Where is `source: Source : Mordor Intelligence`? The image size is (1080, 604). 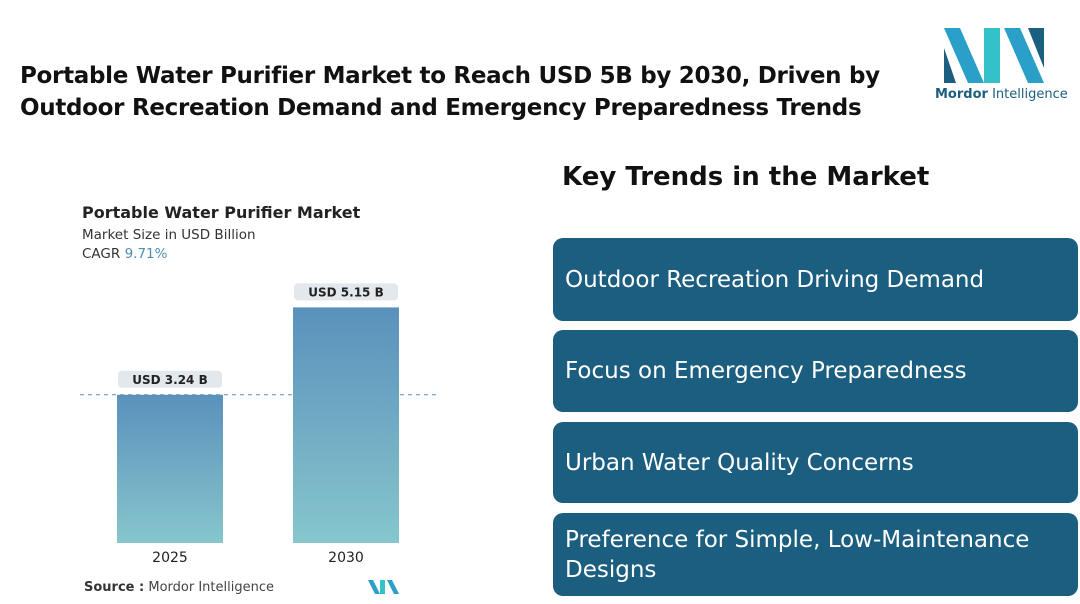 source: Source : Mordor Intelligence is located at coordinates (179, 587).